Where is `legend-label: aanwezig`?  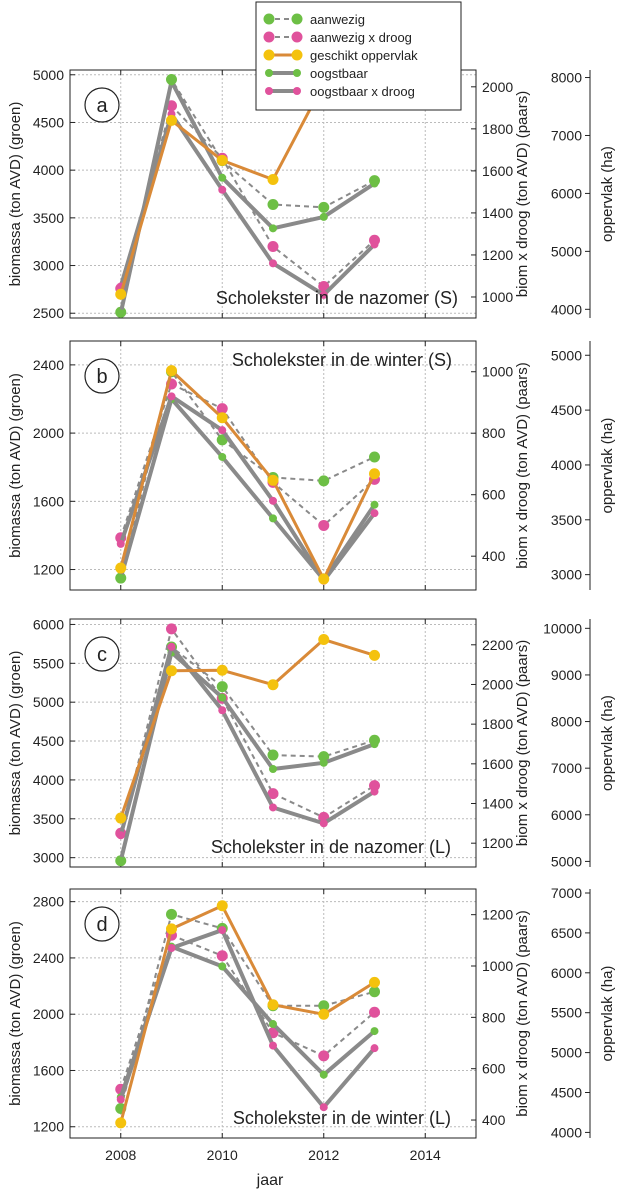 legend-label: aanwezig is located at coordinates (337, 19).